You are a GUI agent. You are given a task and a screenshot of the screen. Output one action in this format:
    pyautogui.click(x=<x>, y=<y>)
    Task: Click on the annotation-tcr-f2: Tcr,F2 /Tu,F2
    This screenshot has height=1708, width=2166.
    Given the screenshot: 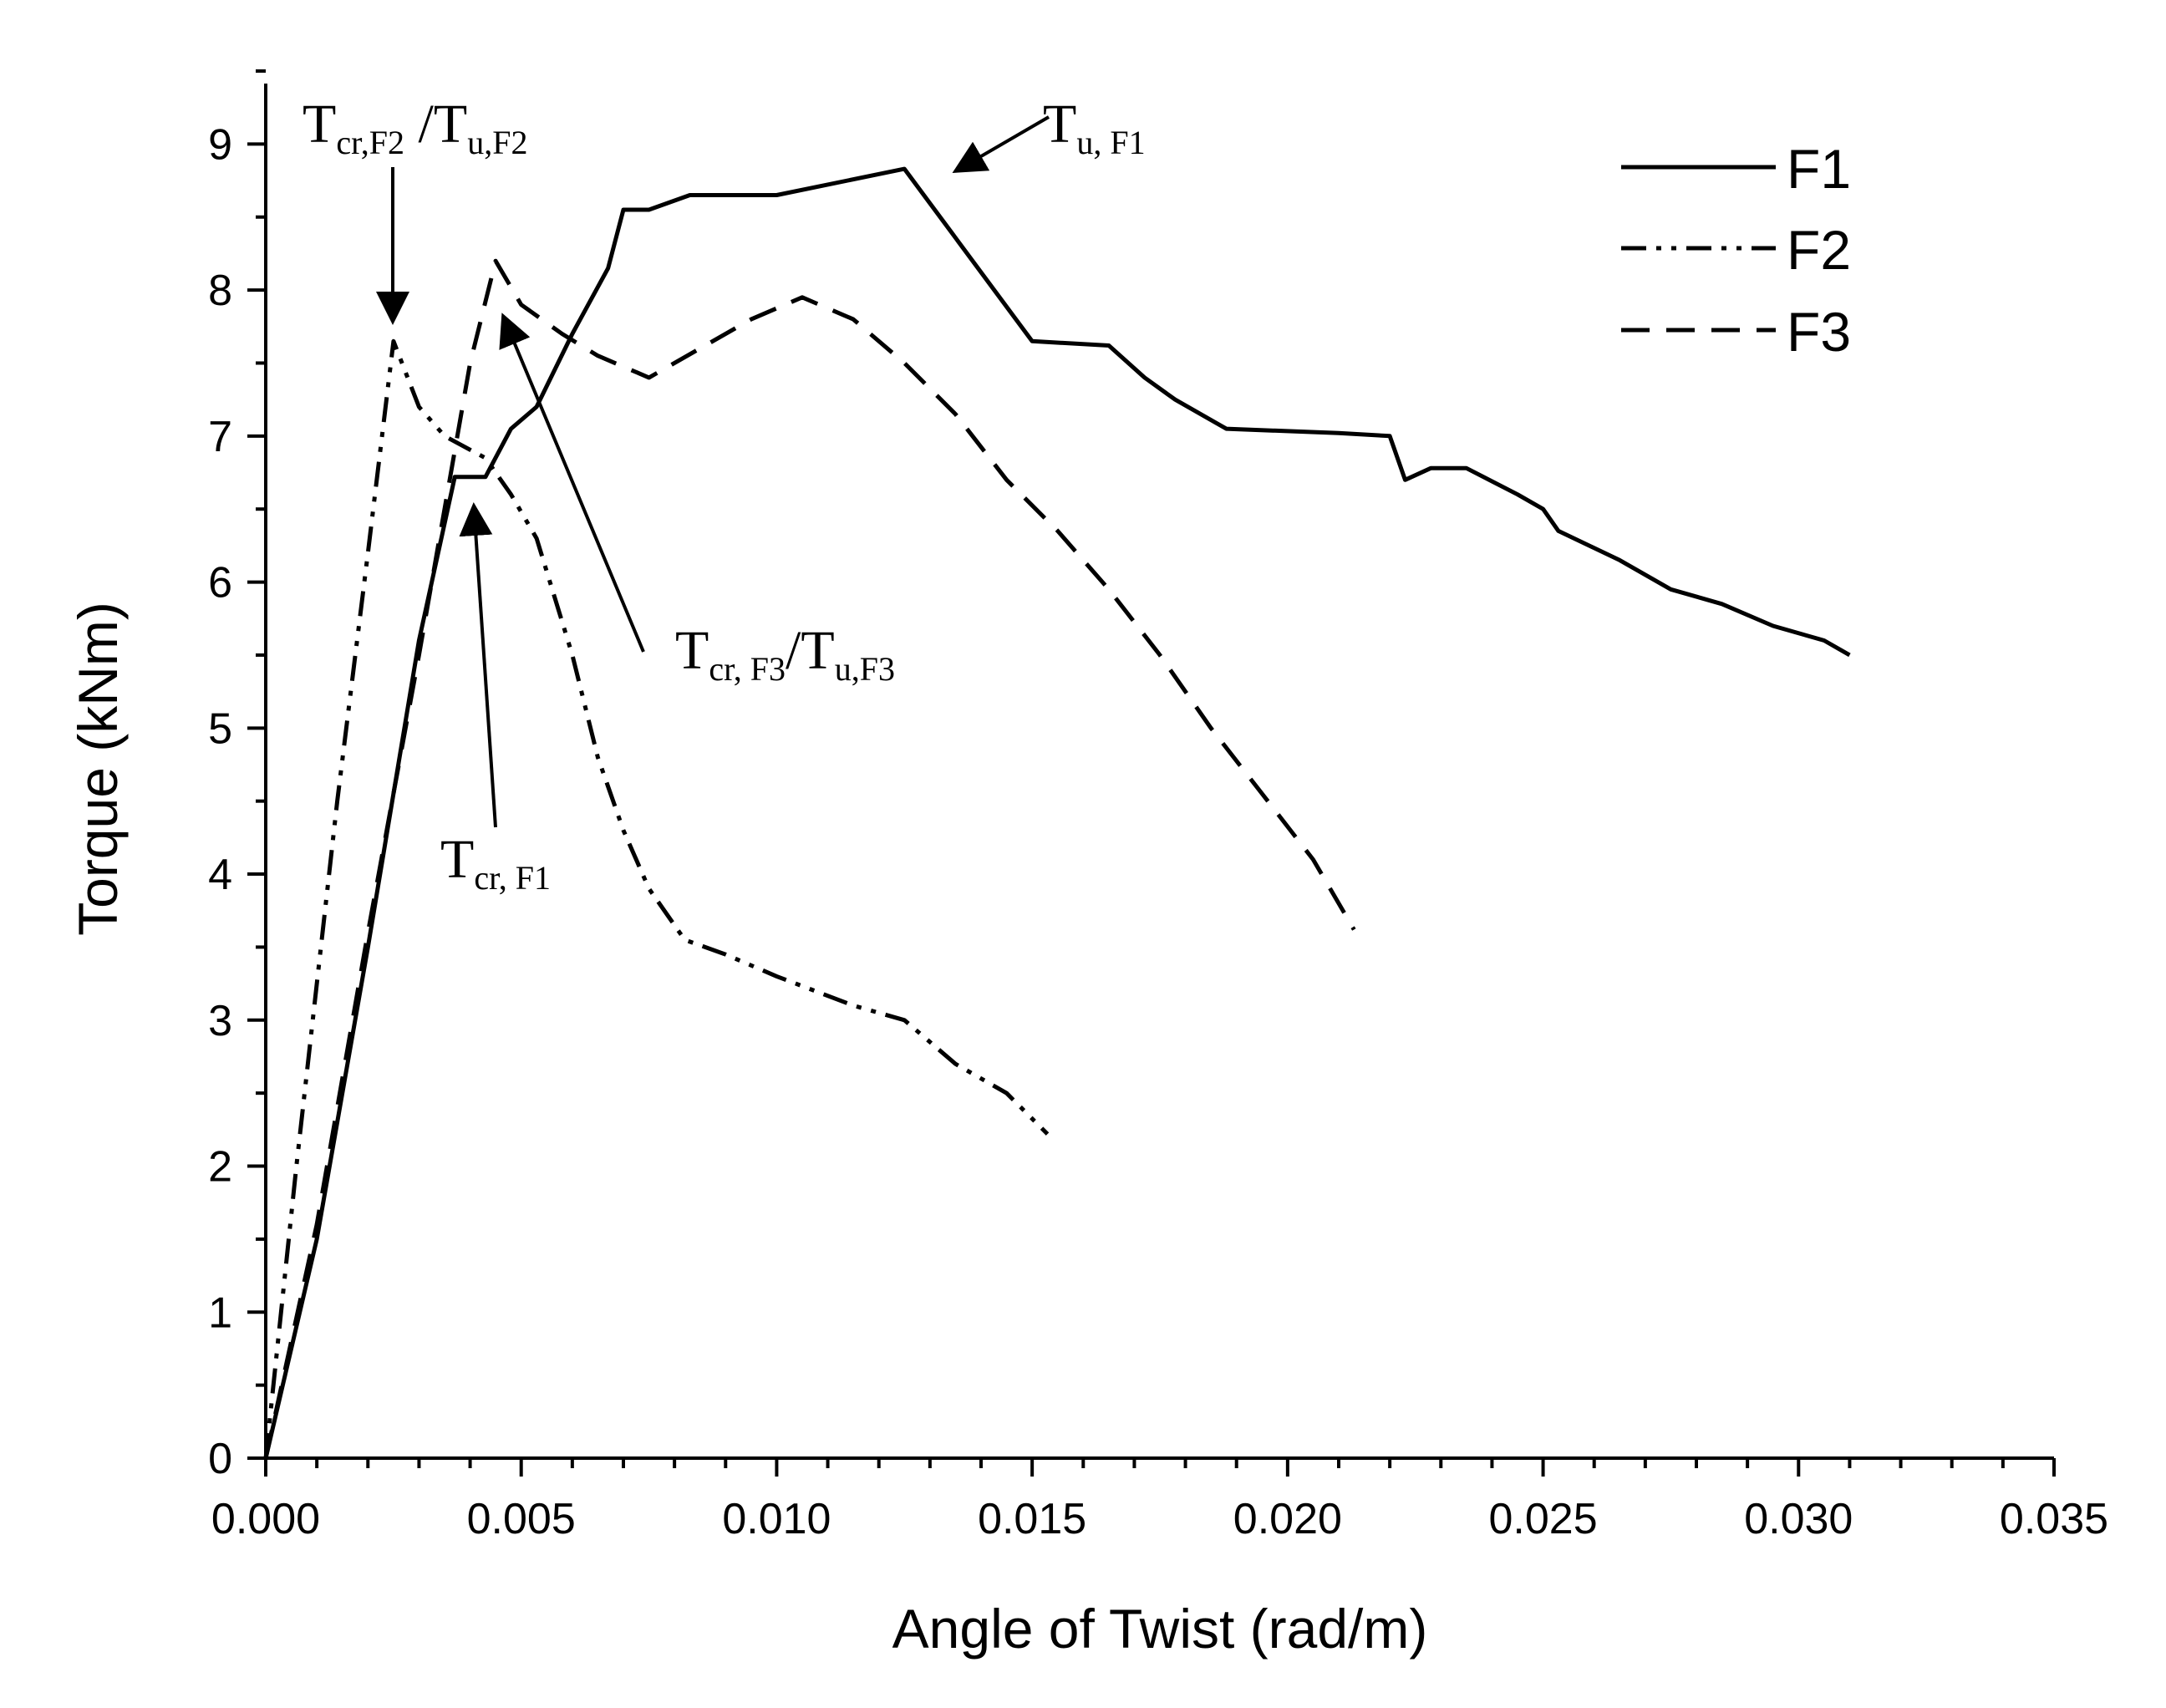 What is the action you would take?
    pyautogui.click(x=415, y=127)
    